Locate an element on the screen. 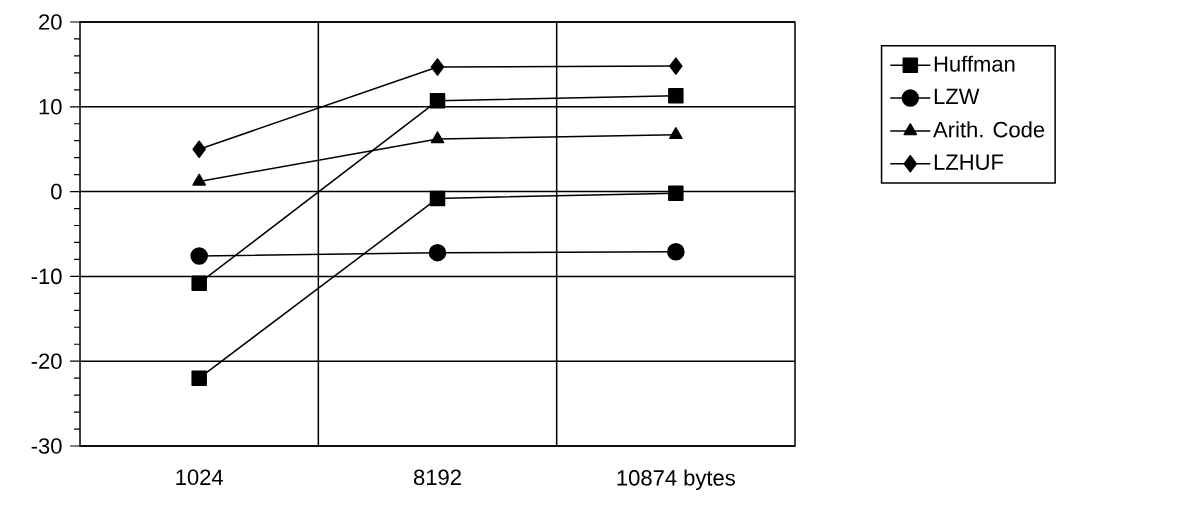 The image size is (1180, 508). x-tick-label: 10874 bytes is located at coordinates (676, 480).